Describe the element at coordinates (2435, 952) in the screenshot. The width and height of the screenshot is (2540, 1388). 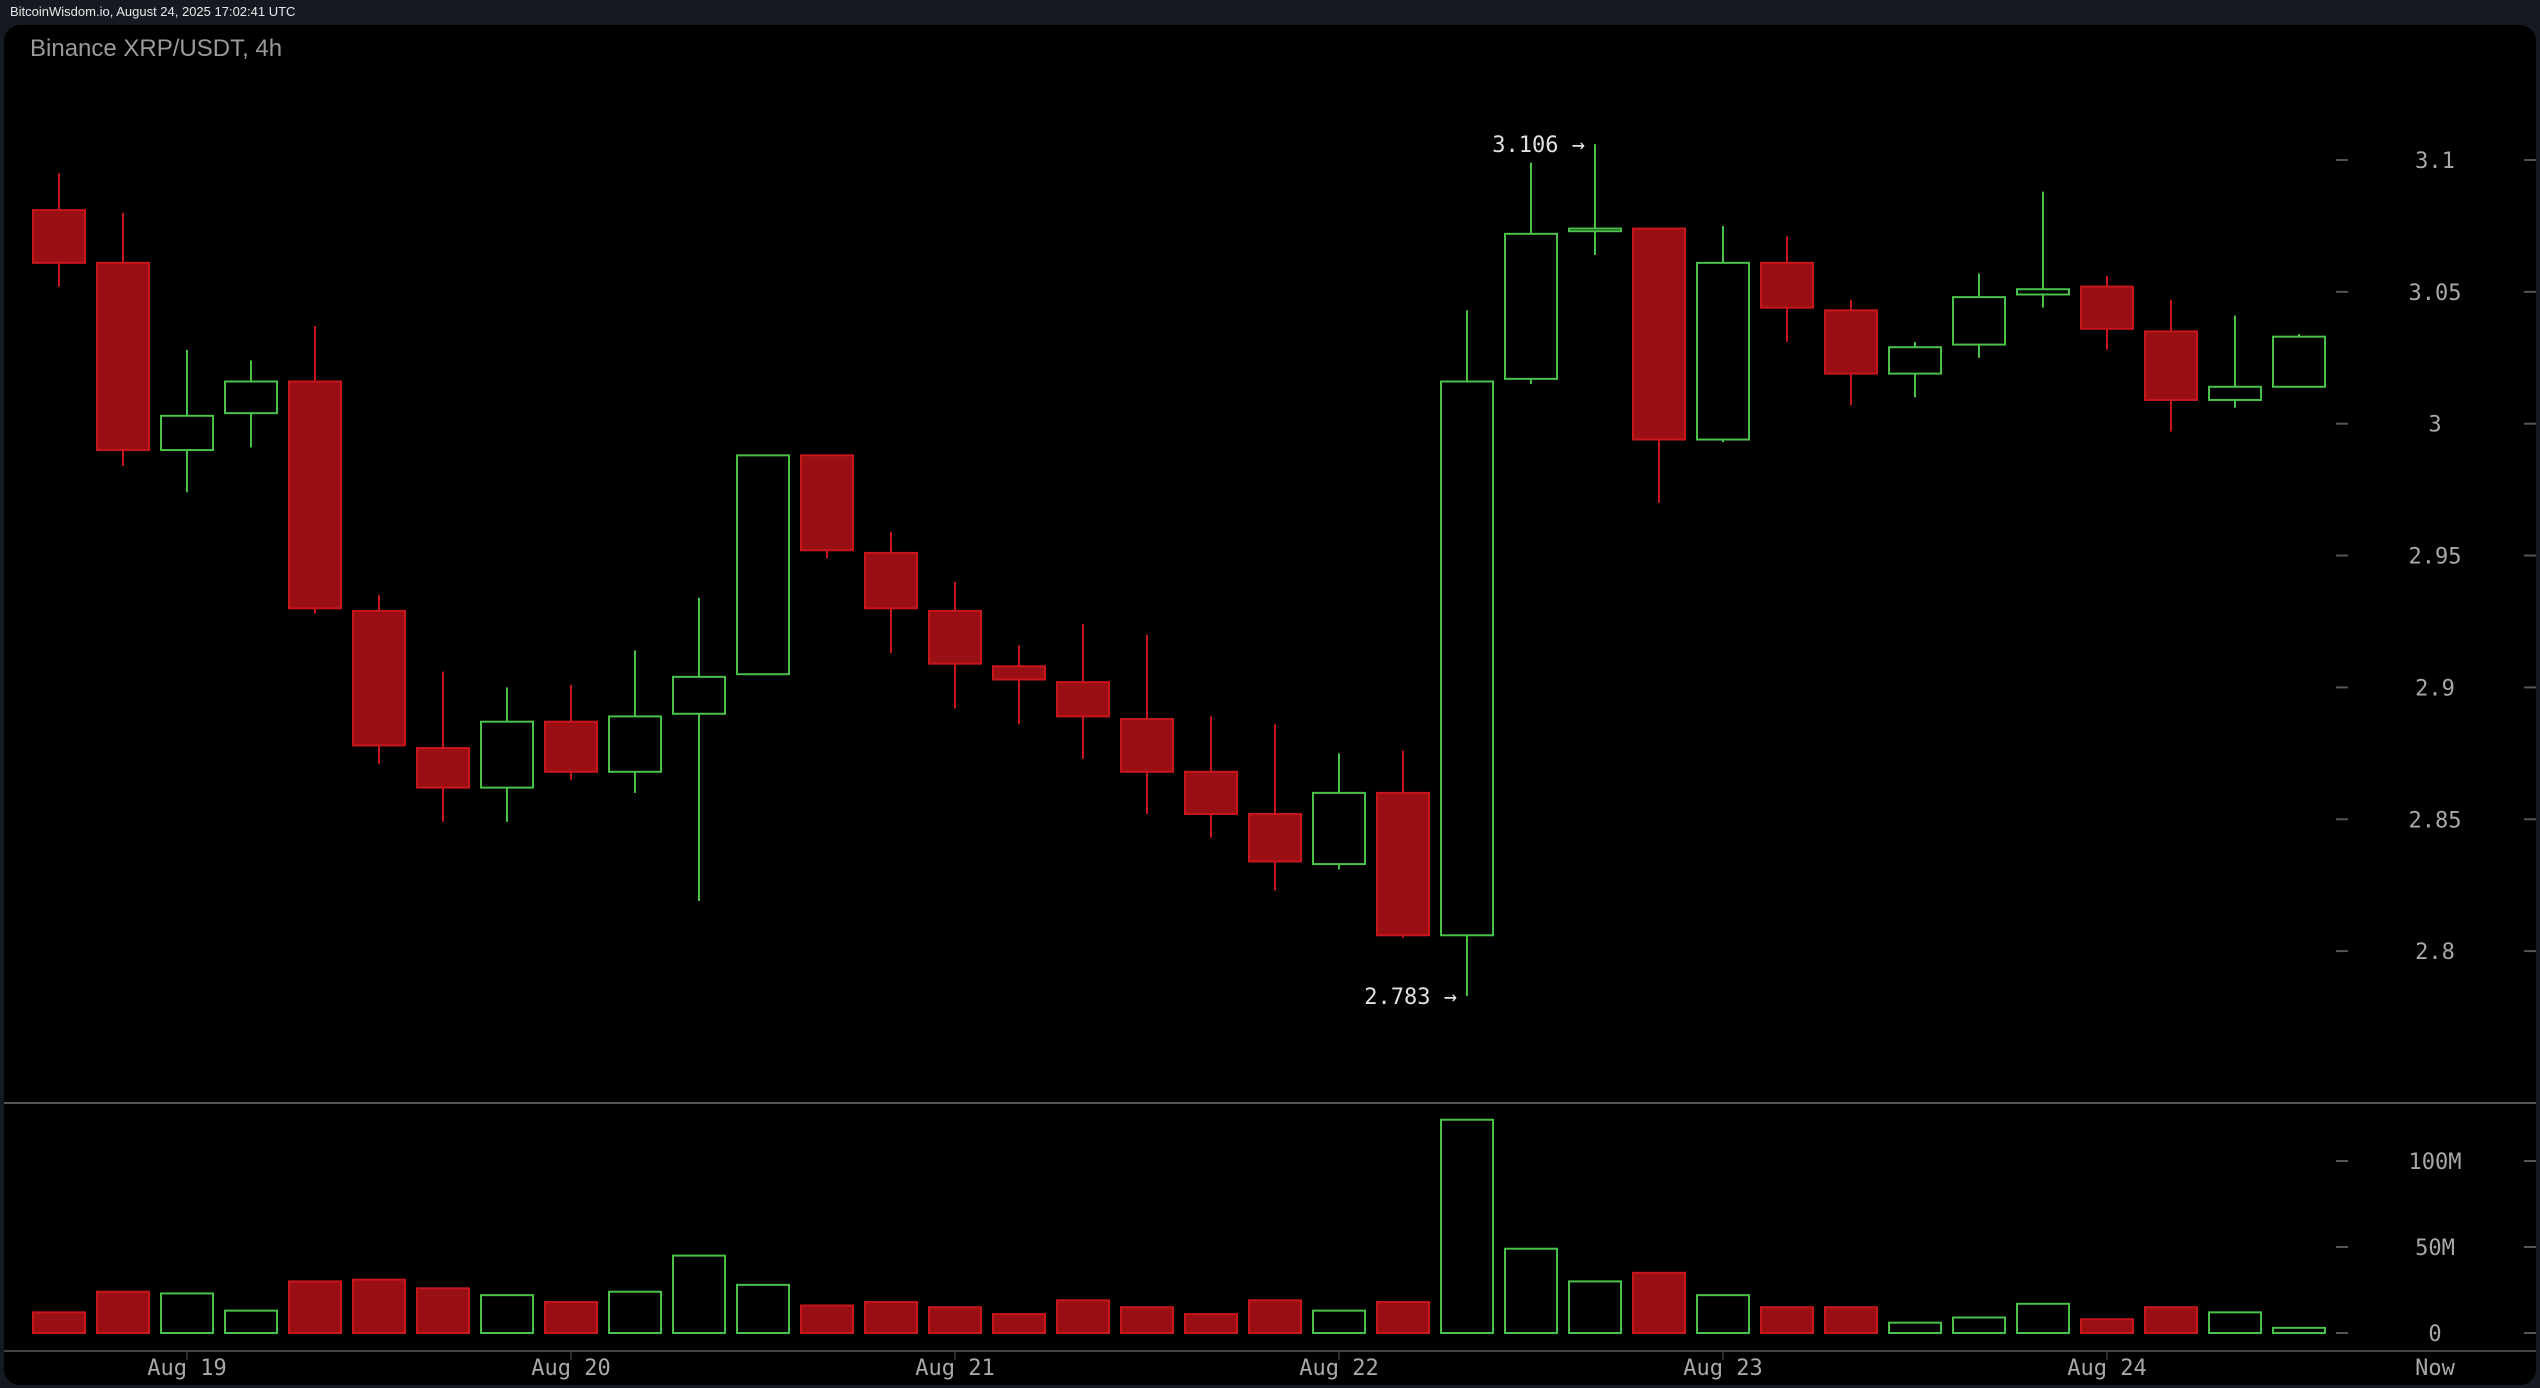
I see `price-tick-label: 2.8` at that location.